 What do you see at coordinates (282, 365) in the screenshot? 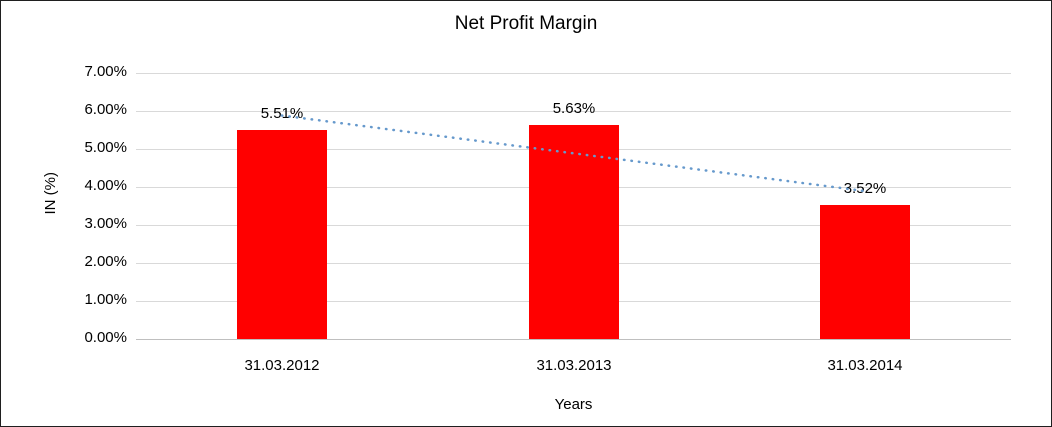
I see `x-tick-label: 31.03.2012` at bounding box center [282, 365].